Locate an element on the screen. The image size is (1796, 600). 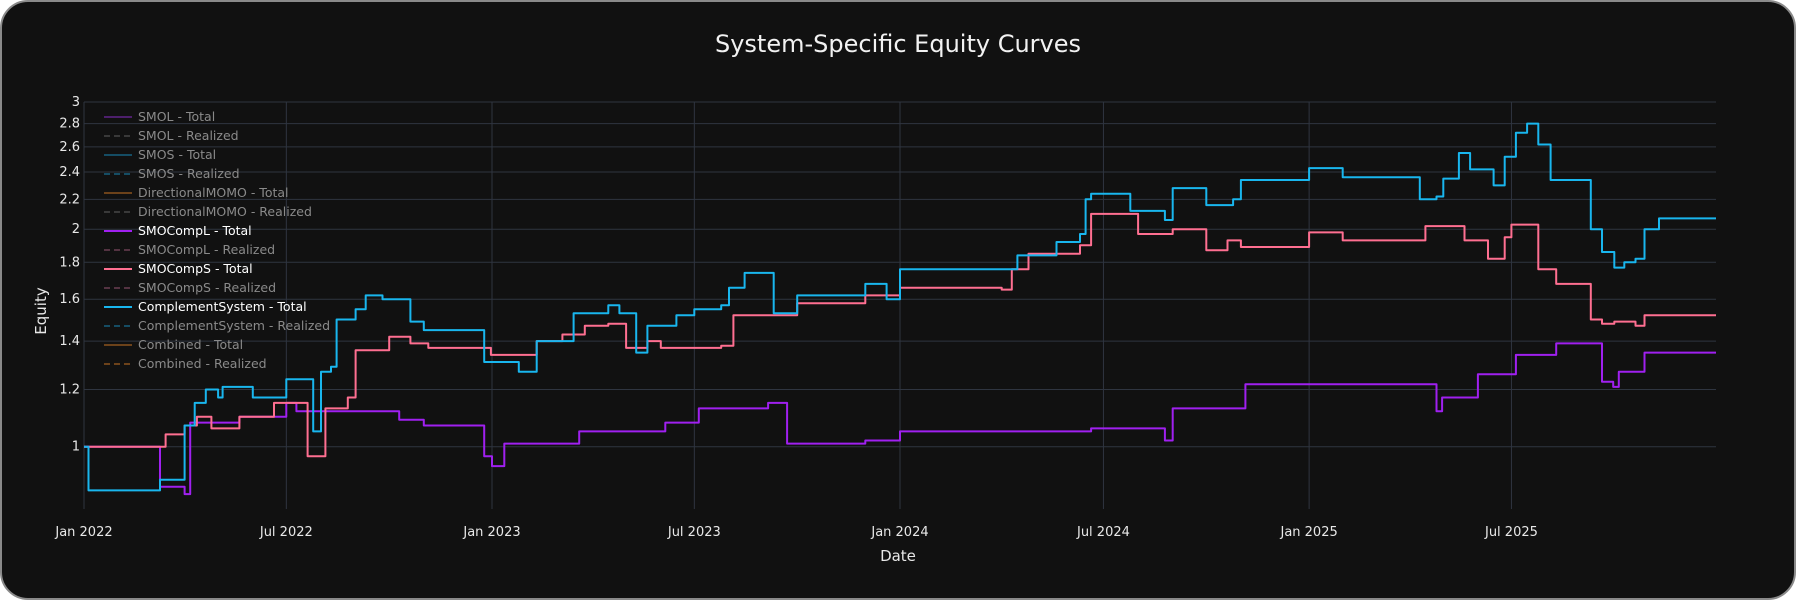
legend-item-label: DirectionalMOMO - Total is located at coordinates (213, 192).